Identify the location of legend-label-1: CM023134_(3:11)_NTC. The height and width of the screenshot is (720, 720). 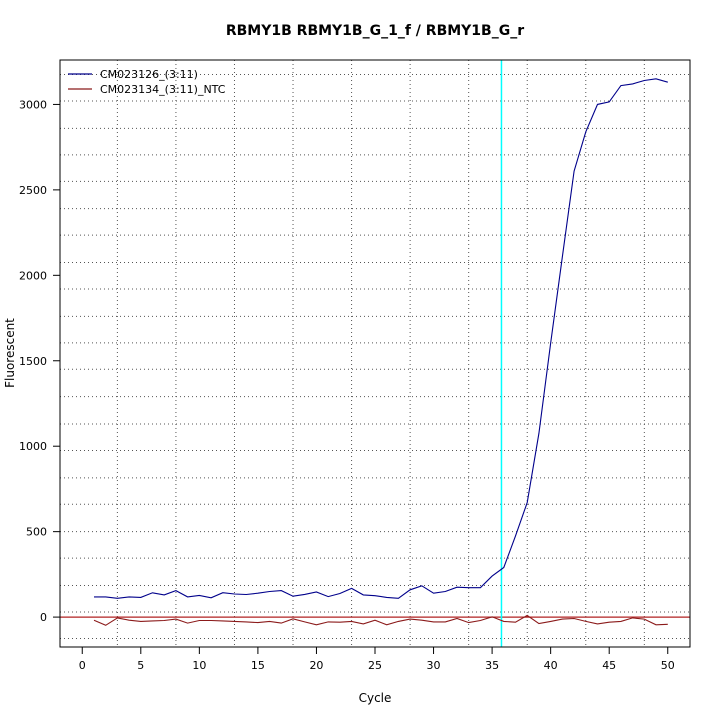
(163, 89).